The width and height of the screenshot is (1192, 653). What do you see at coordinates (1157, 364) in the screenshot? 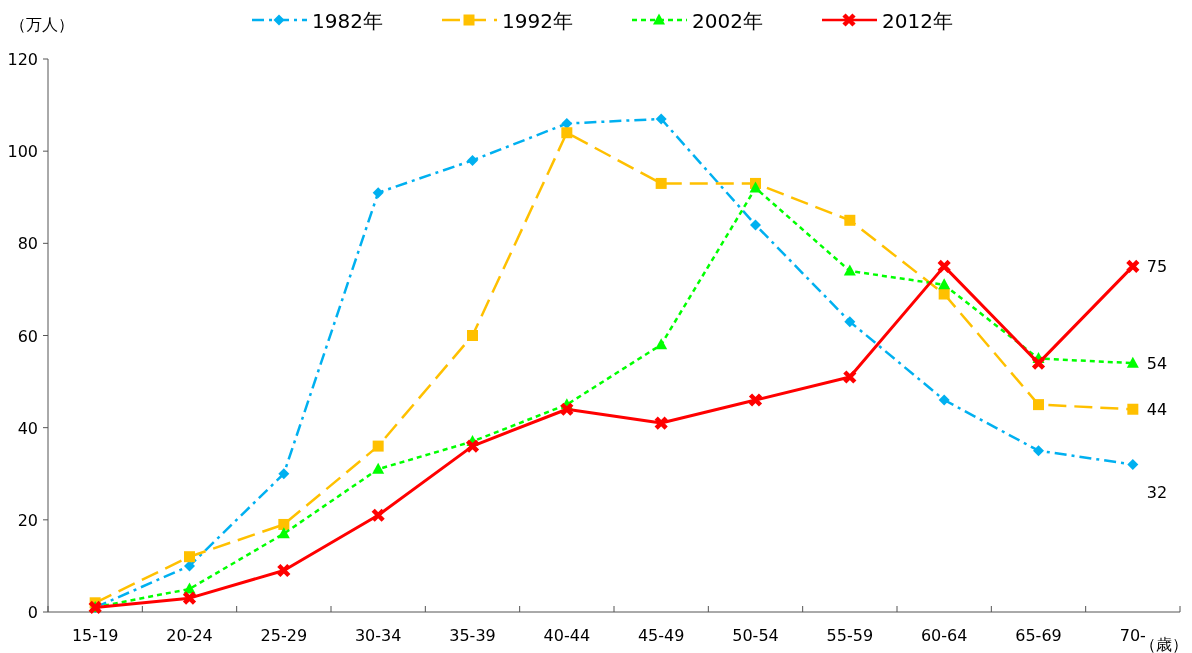
I see `data-label: 54` at bounding box center [1157, 364].